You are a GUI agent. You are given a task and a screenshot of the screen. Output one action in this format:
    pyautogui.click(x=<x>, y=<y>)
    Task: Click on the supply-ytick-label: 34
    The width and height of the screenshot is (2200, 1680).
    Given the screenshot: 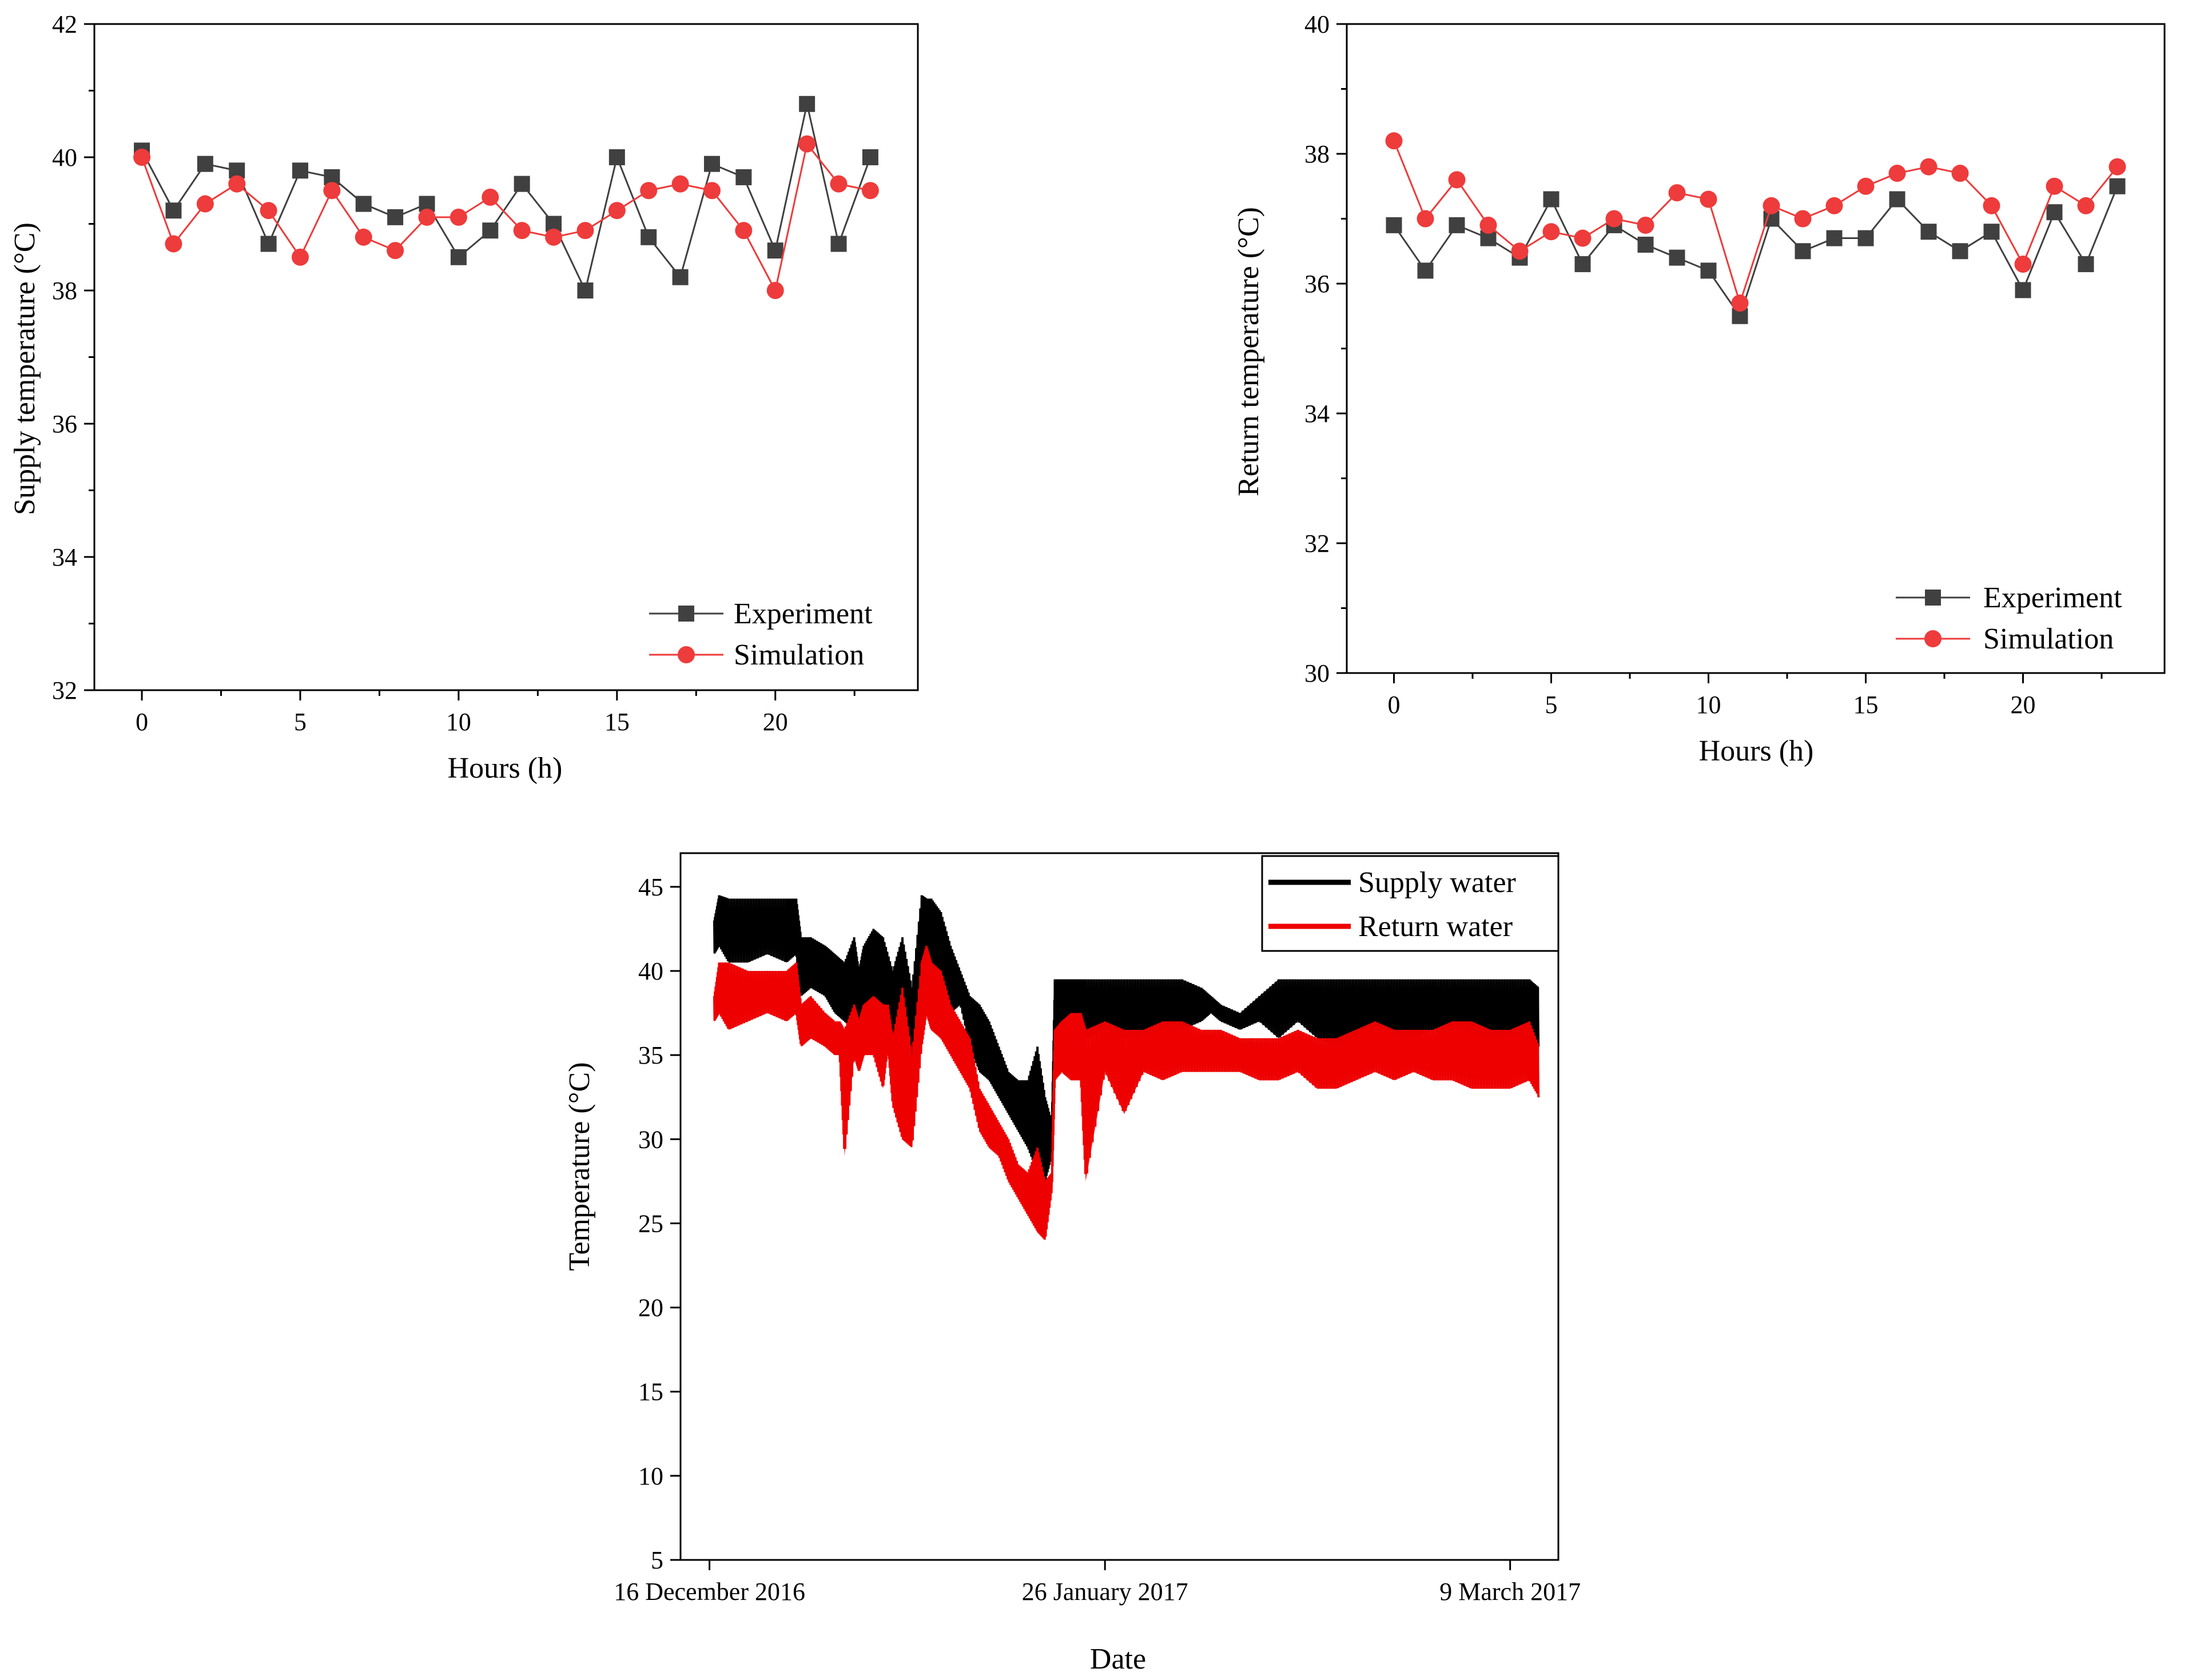 What is the action you would take?
    pyautogui.click(x=64, y=557)
    